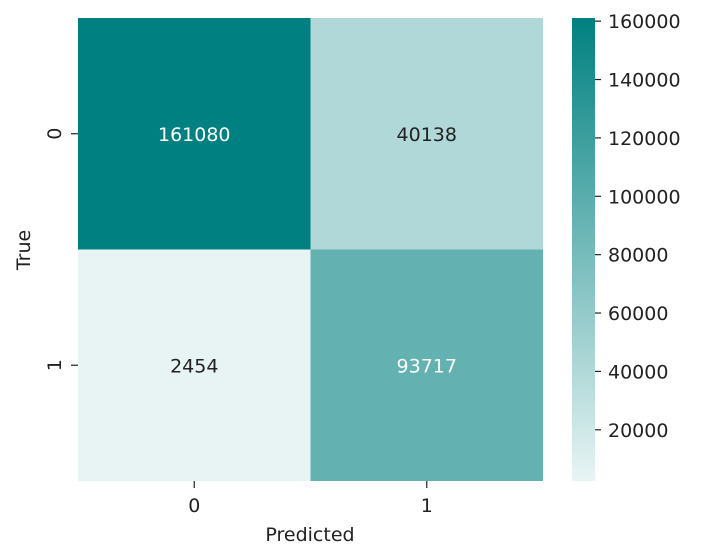 This screenshot has width=704, height=559. I want to click on colorbar, so click(583, 249).